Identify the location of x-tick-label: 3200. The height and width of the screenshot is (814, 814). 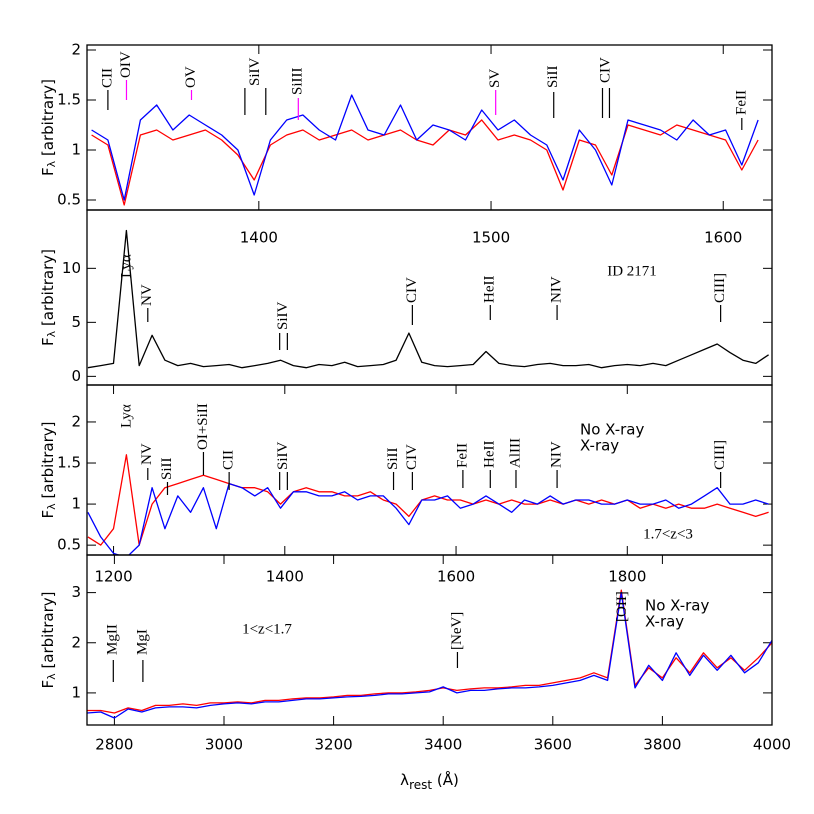
(334, 745).